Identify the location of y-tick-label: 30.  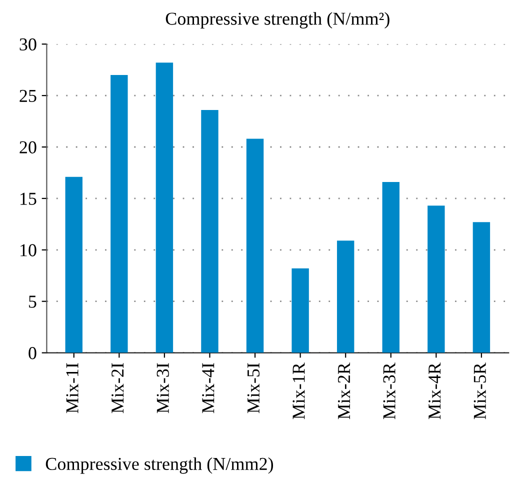
(28, 44).